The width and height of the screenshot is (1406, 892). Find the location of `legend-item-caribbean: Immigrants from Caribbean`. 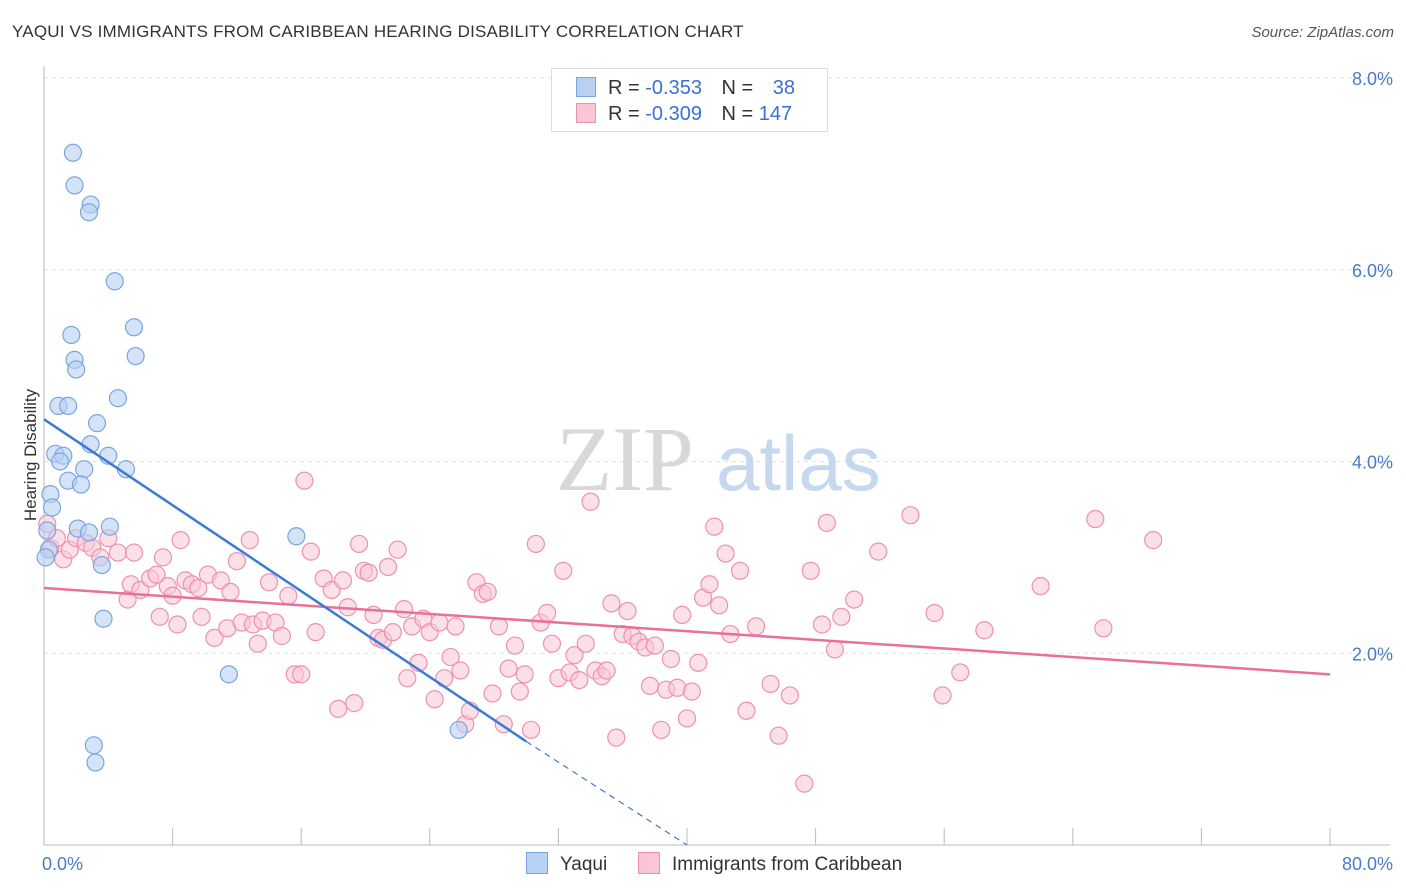

legend-item-caribbean: Immigrants from Caribbean is located at coordinates (770, 864).